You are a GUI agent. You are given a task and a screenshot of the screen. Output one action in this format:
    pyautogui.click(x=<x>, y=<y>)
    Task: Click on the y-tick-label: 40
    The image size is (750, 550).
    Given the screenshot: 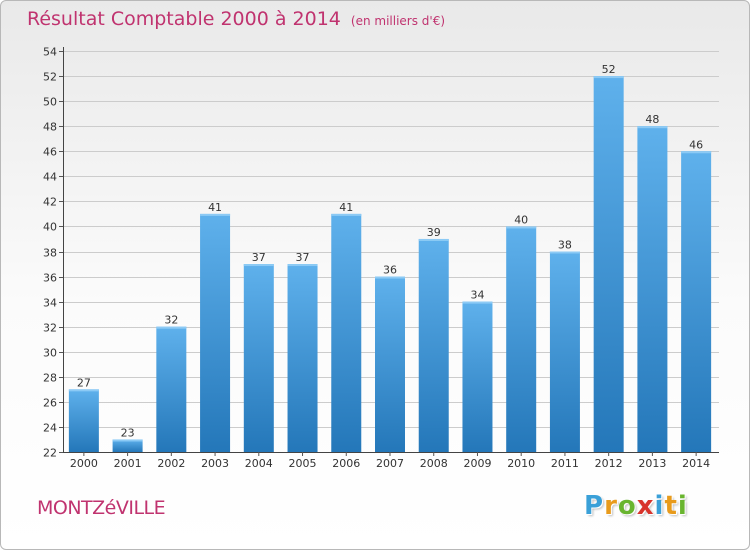 What is the action you would take?
    pyautogui.click(x=50, y=227)
    